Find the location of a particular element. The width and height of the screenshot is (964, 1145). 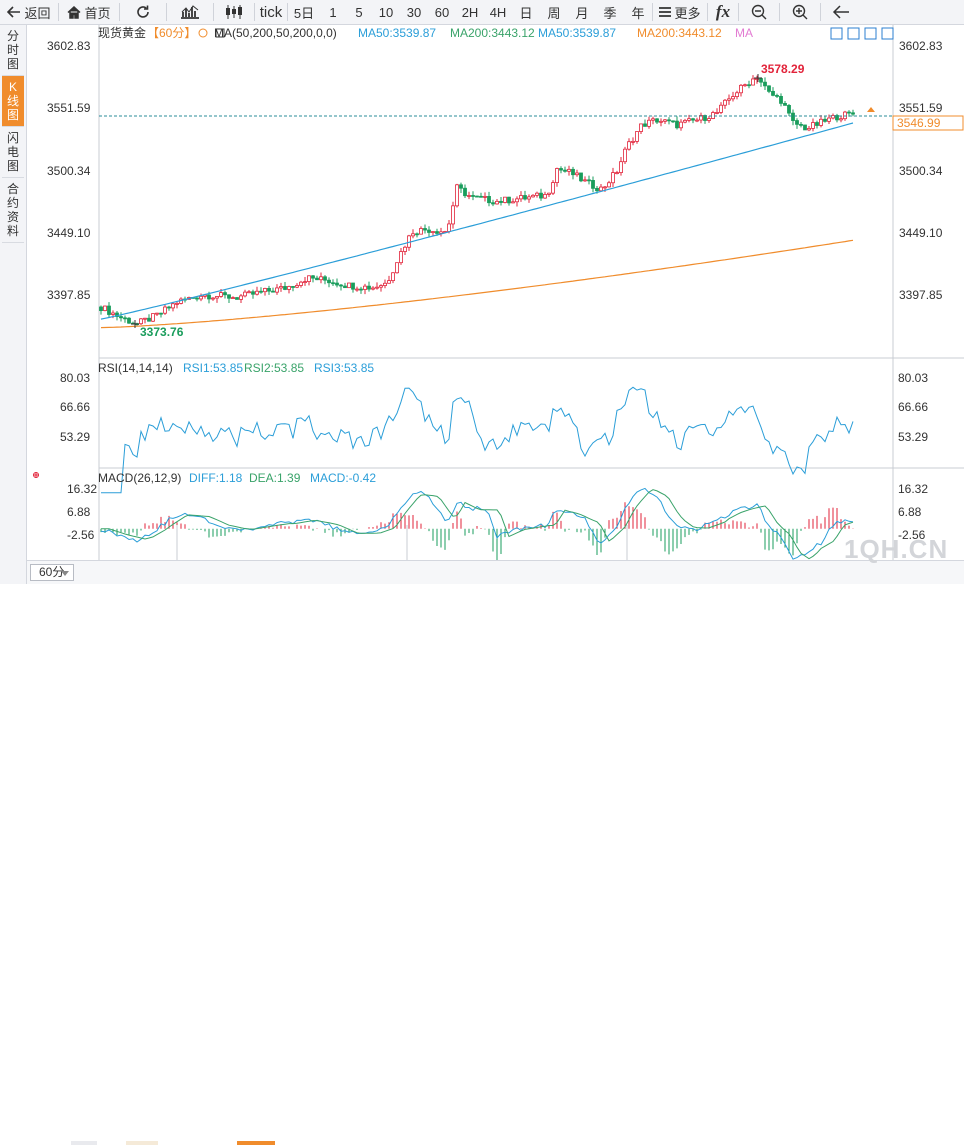

macd-ylabel-left: 16.32 is located at coordinates (82, 489).